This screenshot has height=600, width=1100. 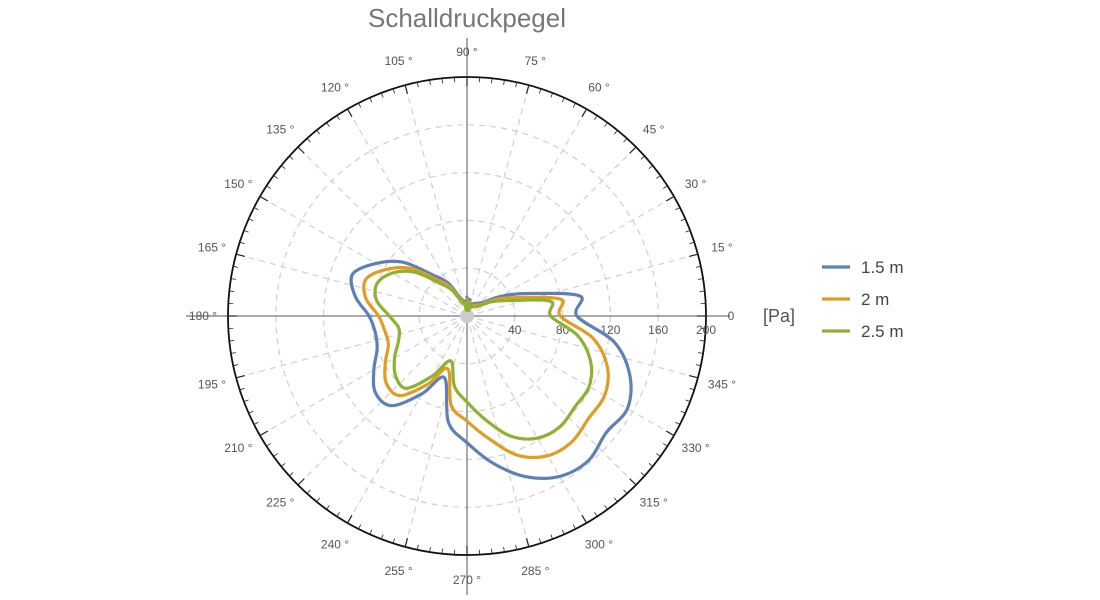 What do you see at coordinates (399, 571) in the screenshot?
I see `angle-tick-label: 255 °` at bounding box center [399, 571].